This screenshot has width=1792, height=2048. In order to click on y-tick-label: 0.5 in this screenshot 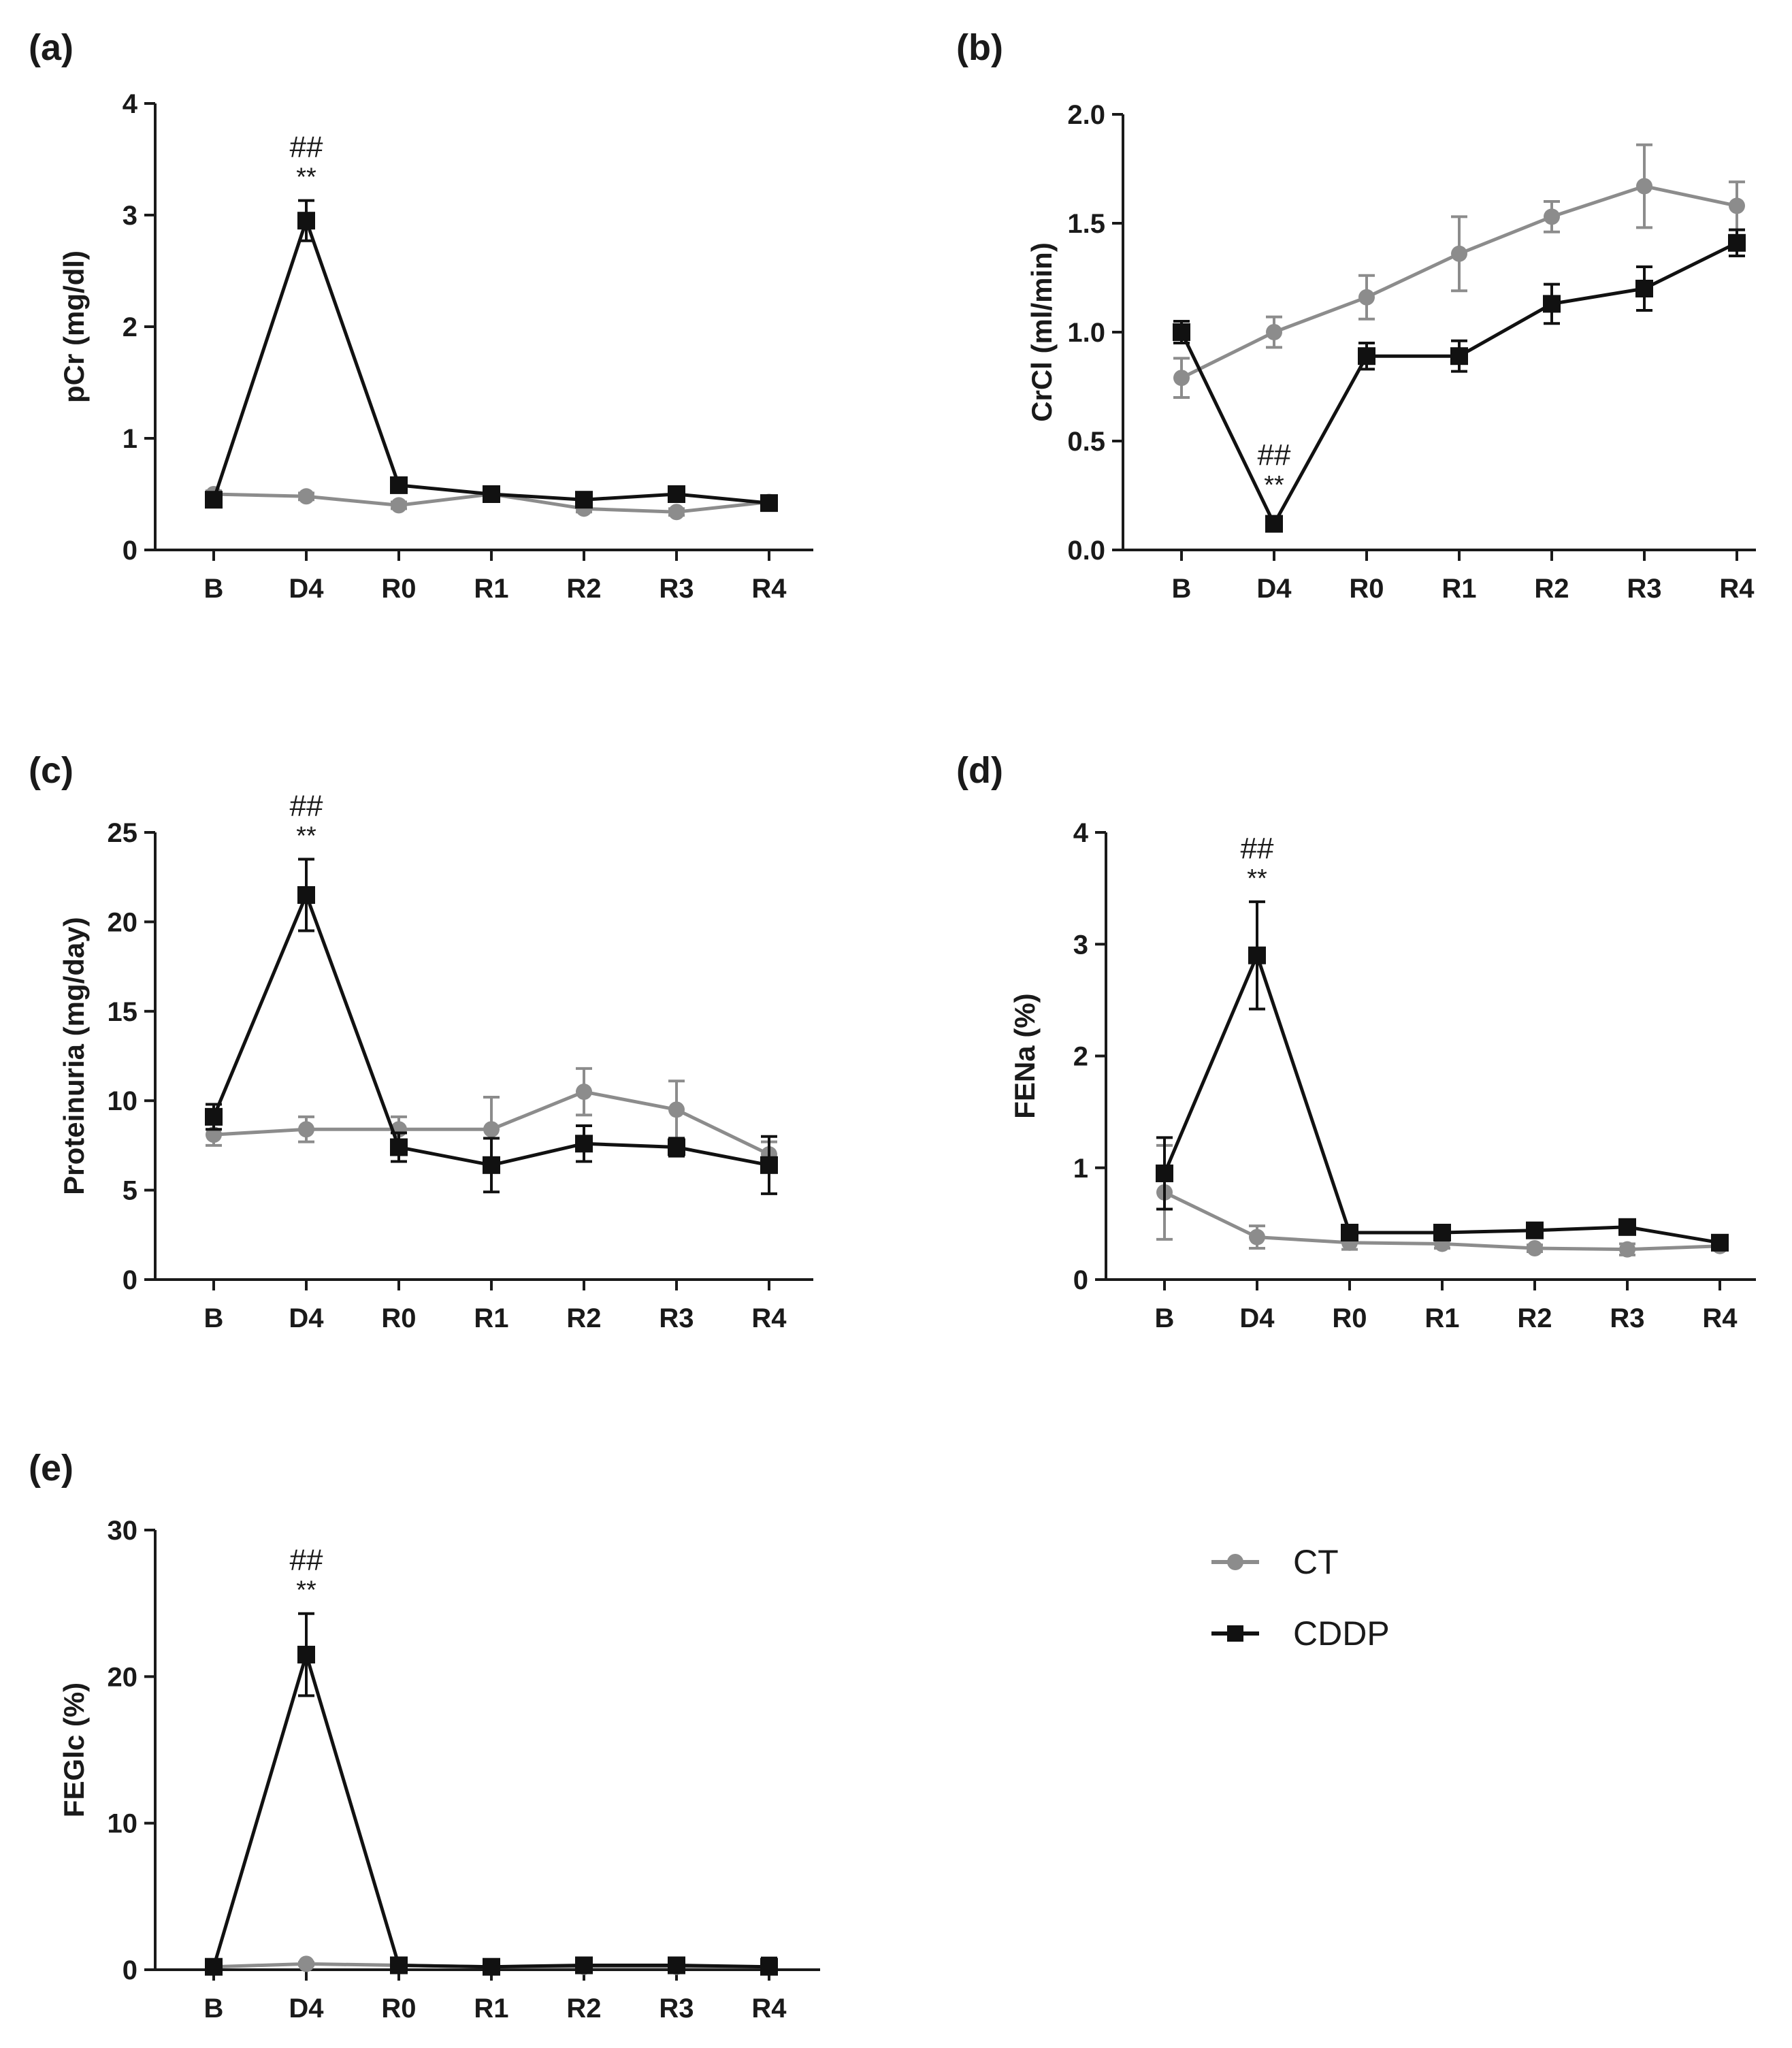, I will do `click(1086, 442)`.